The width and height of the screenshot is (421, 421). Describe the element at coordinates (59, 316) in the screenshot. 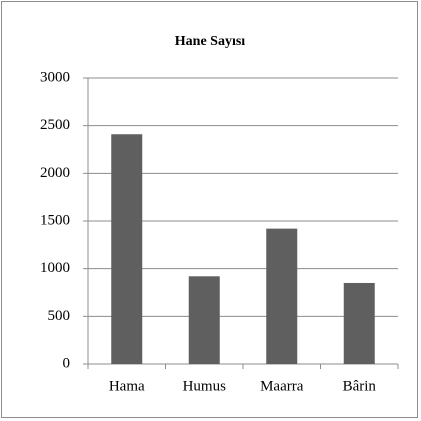

I see `y-tick-label: 500` at that location.